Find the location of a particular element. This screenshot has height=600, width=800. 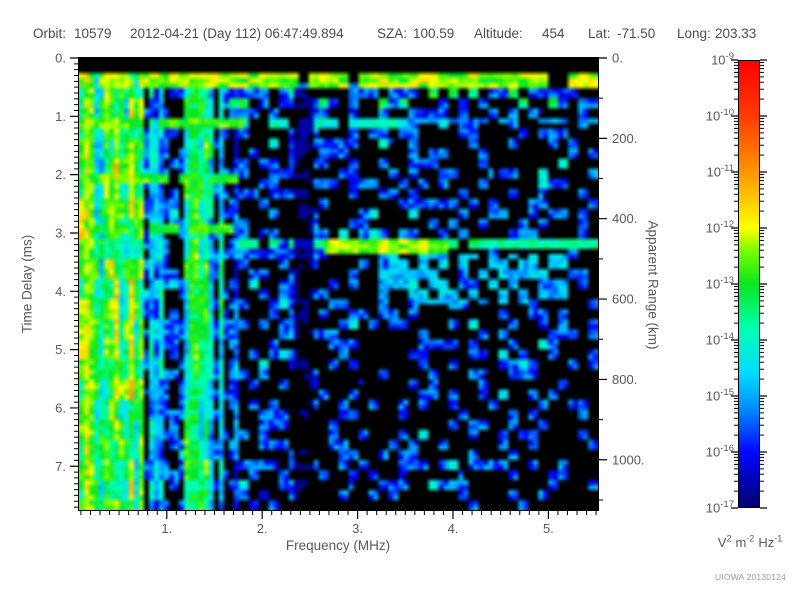

lat-value: -71.50 is located at coordinates (636, 33).